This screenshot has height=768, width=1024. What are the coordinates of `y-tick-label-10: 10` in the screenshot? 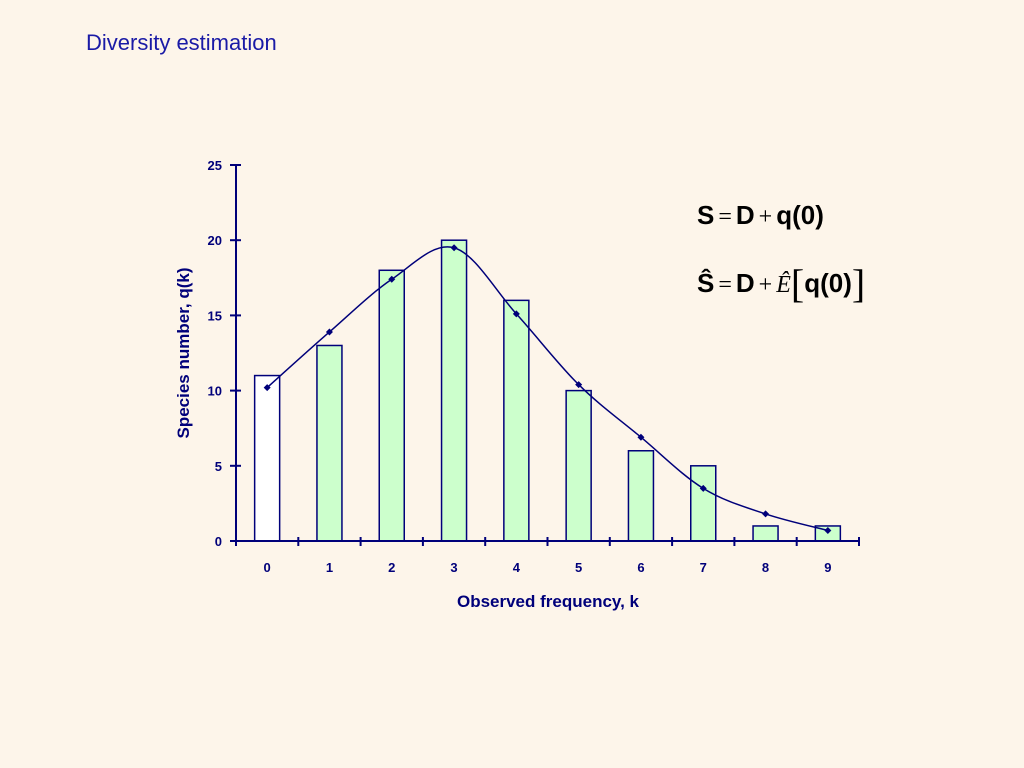 It's located at (215, 391).